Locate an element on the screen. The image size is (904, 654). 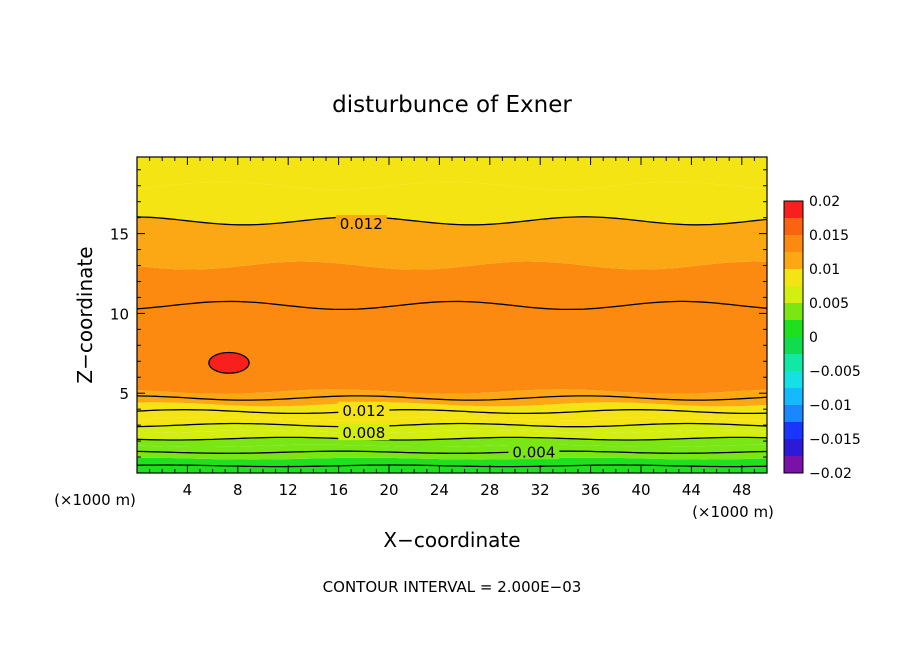
x-unit-left: (×1000 m) is located at coordinates (95, 500).